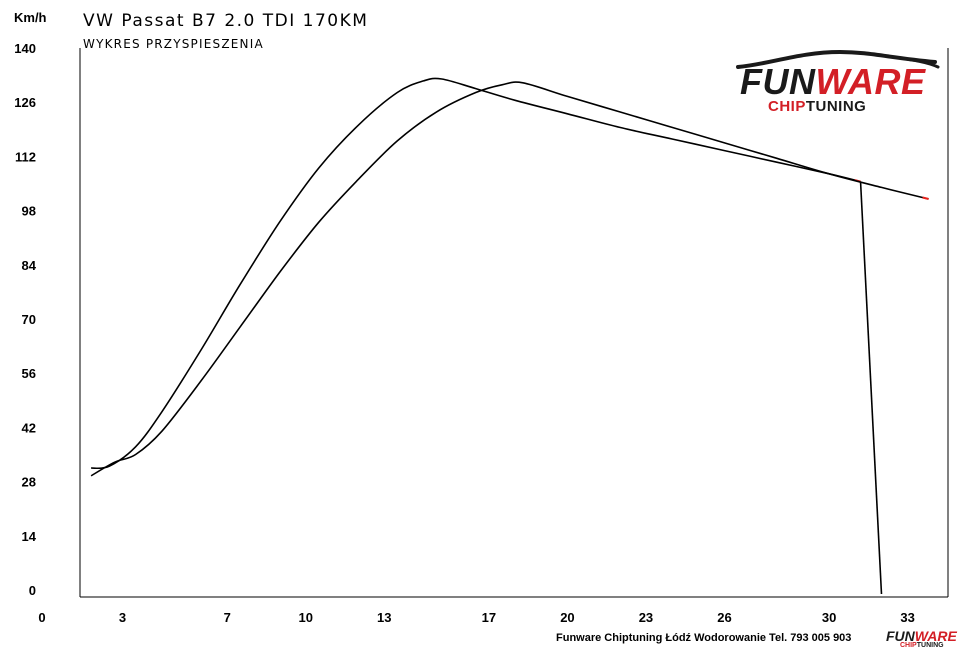 The height and width of the screenshot is (662, 960). What do you see at coordinates (29, 319) in the screenshot?
I see `y-tick-label: 70` at bounding box center [29, 319].